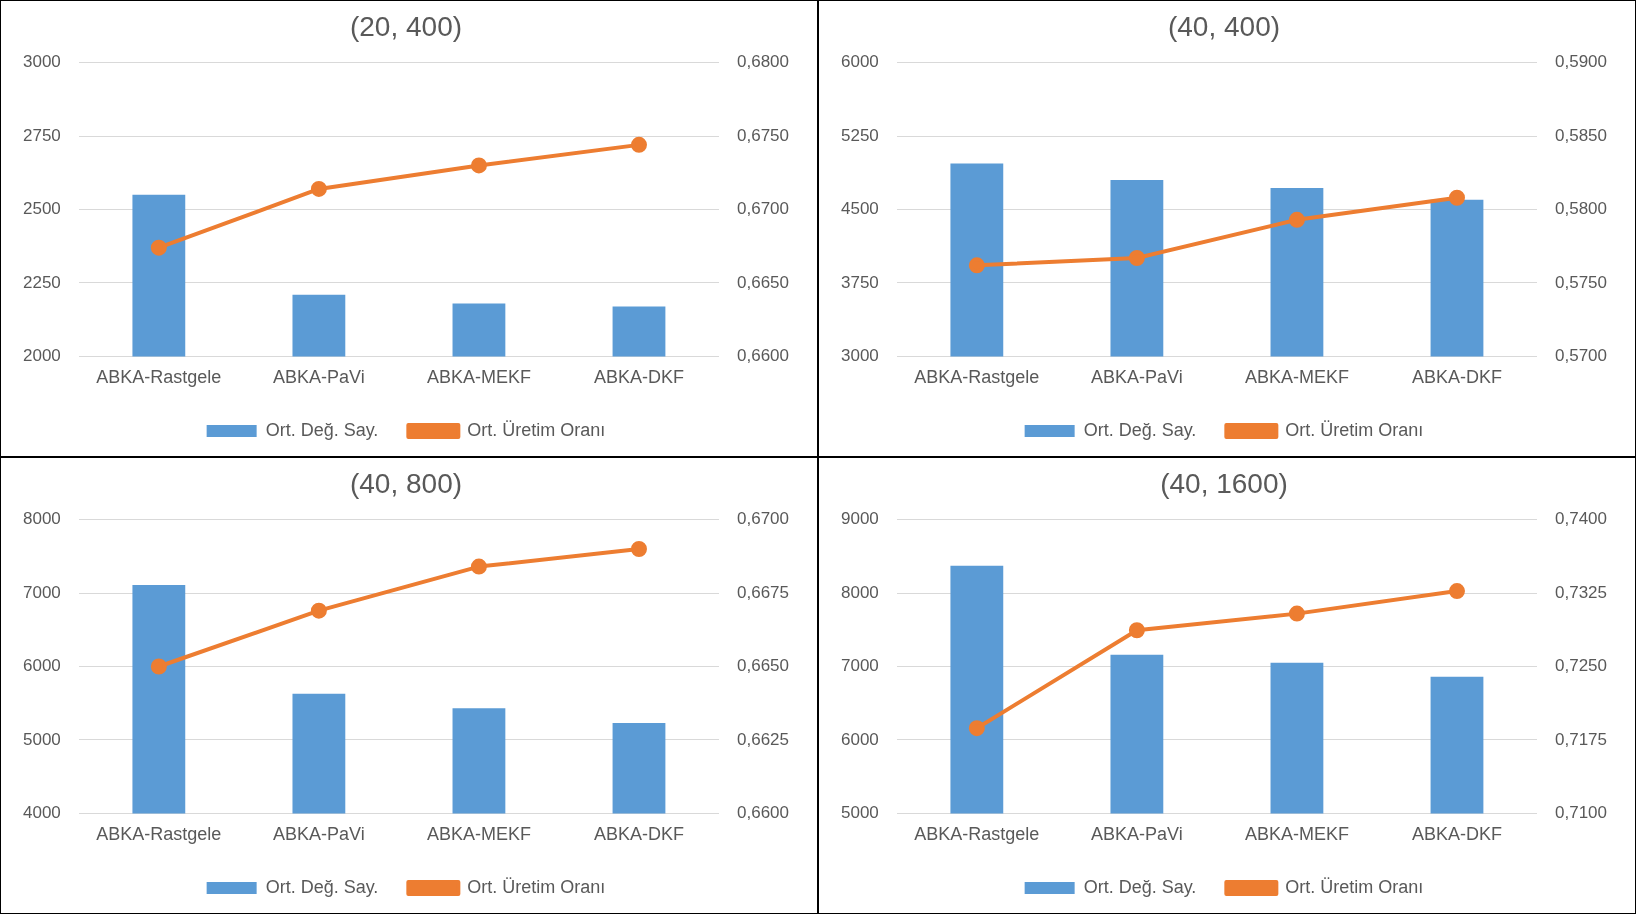  Describe the element at coordinates (41, 813) in the screenshot. I see `y-tick-label: 4000` at that location.